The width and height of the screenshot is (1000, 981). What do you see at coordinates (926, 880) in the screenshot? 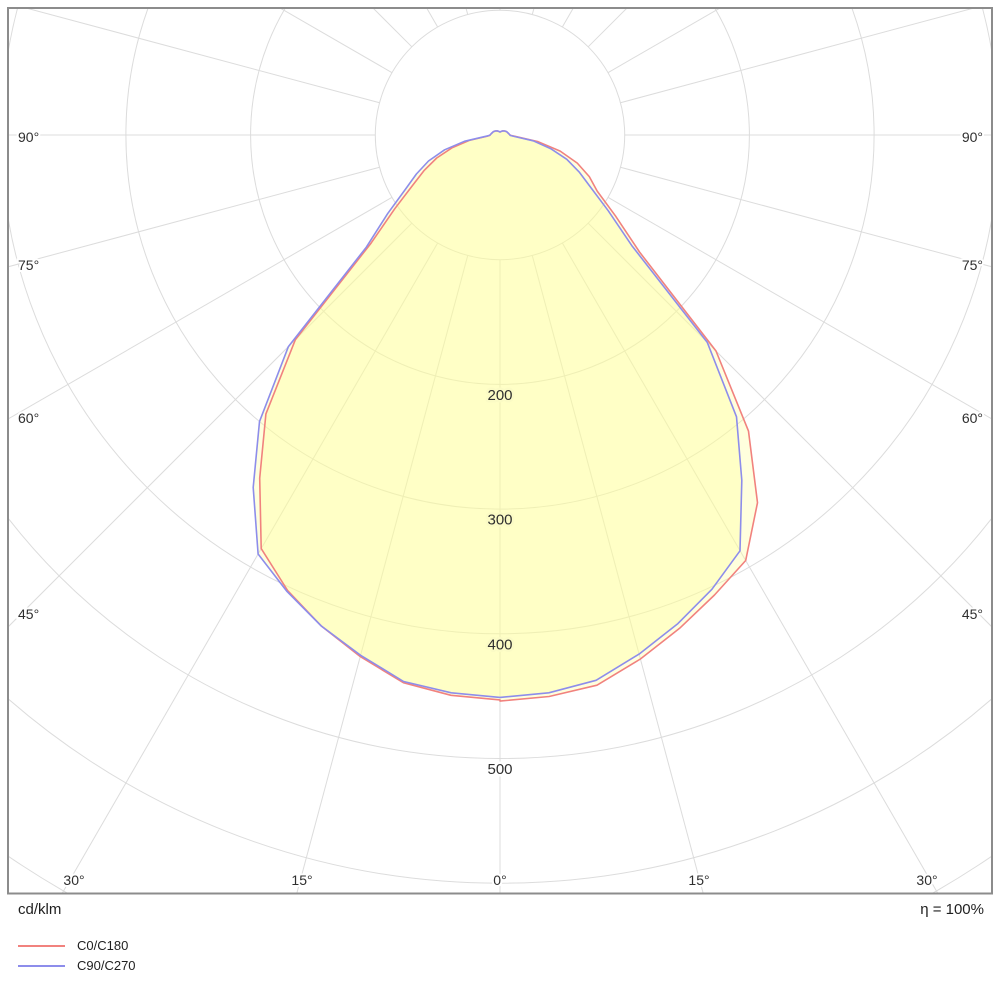
I see `angle-label-bottom-4: 30°` at bounding box center [926, 880].